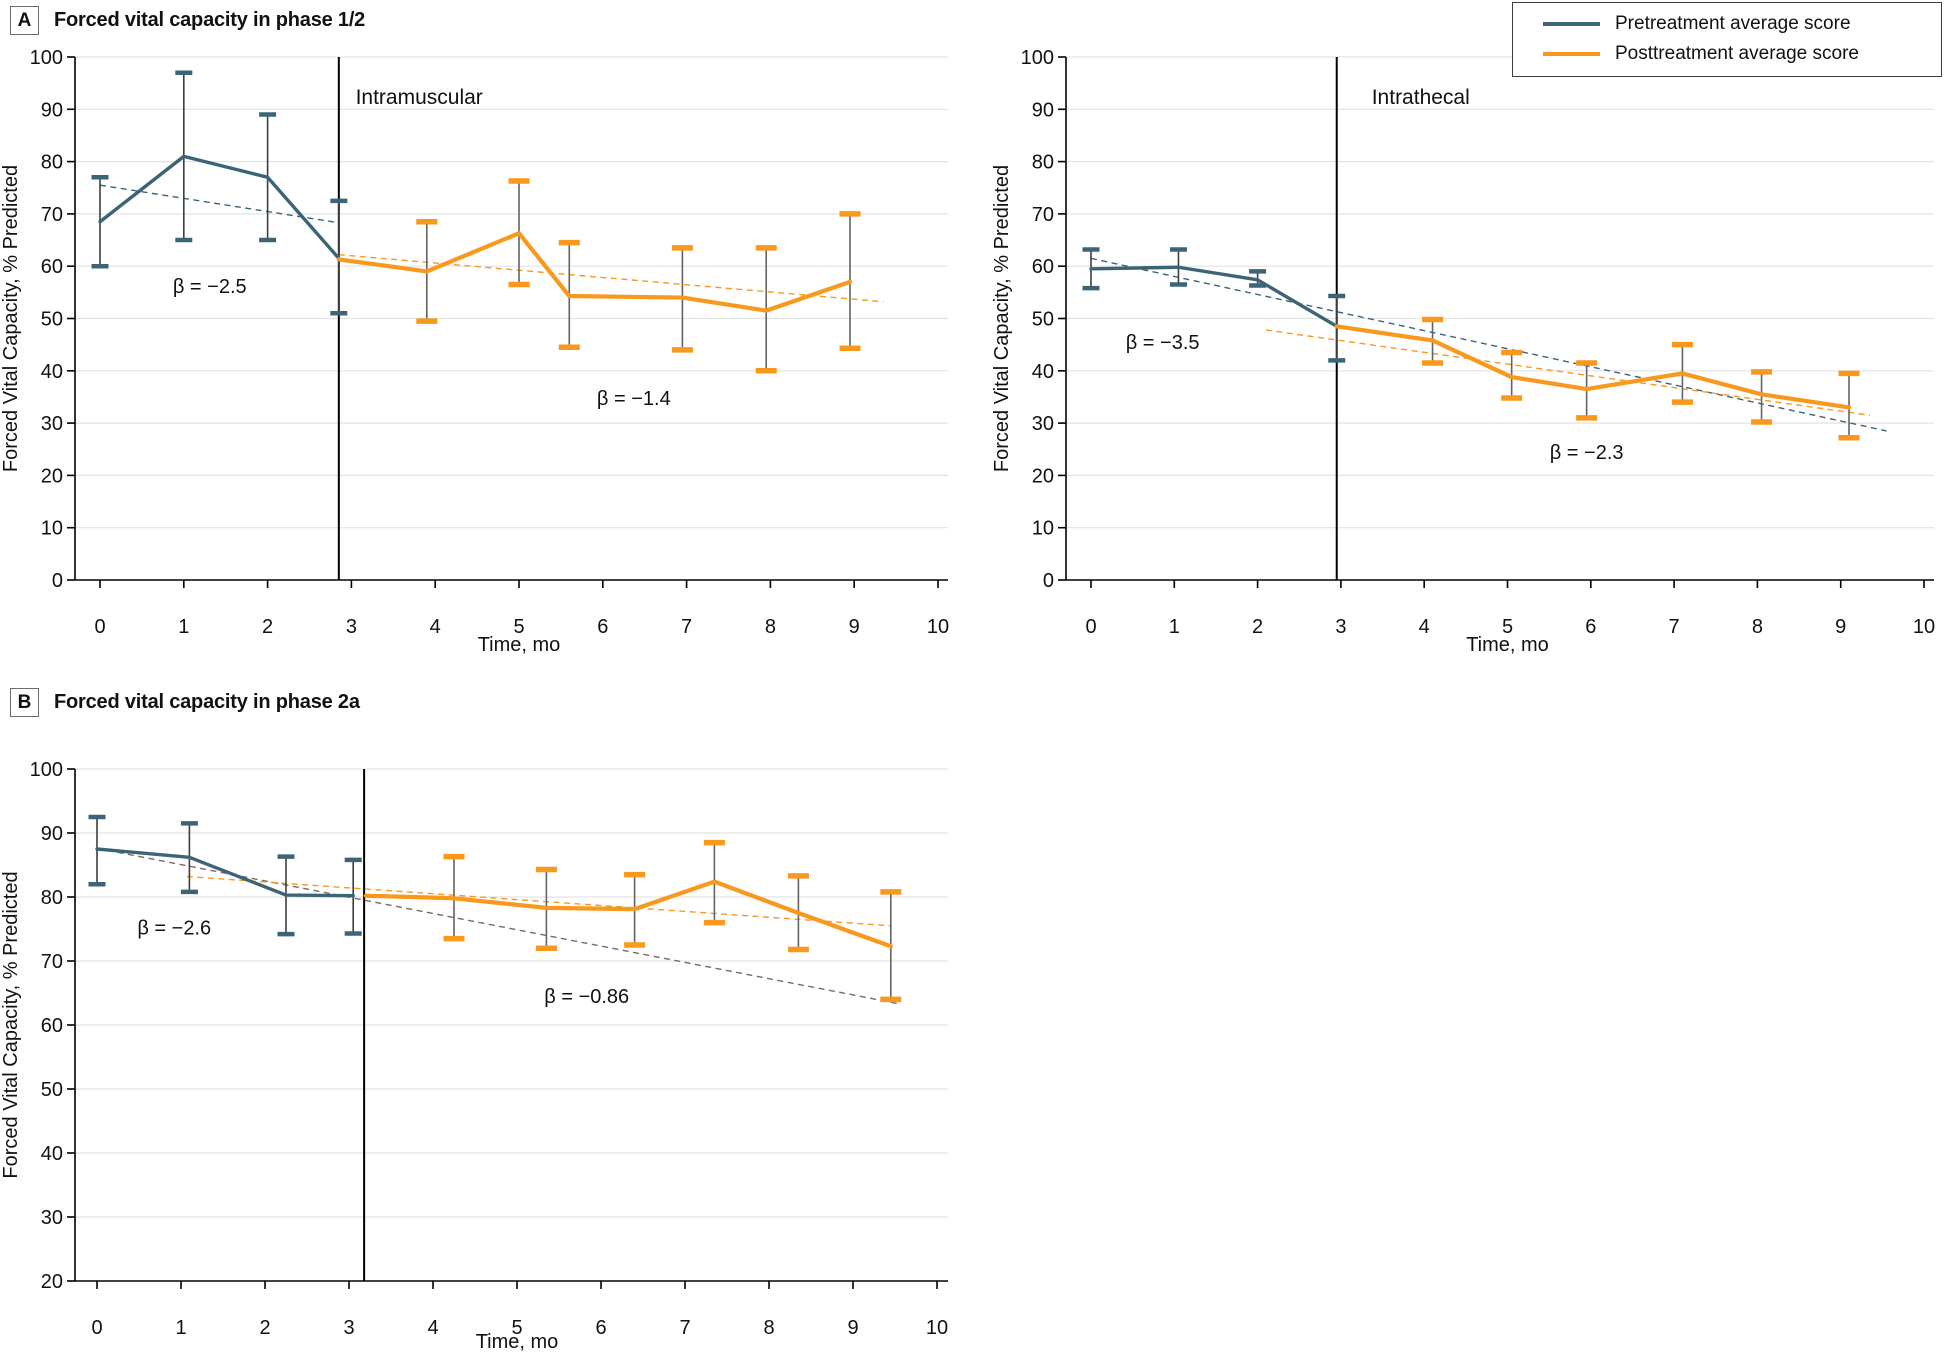 The width and height of the screenshot is (1946, 1356). What do you see at coordinates (419, 97) in the screenshot?
I see `region-label: Intramuscular` at bounding box center [419, 97].